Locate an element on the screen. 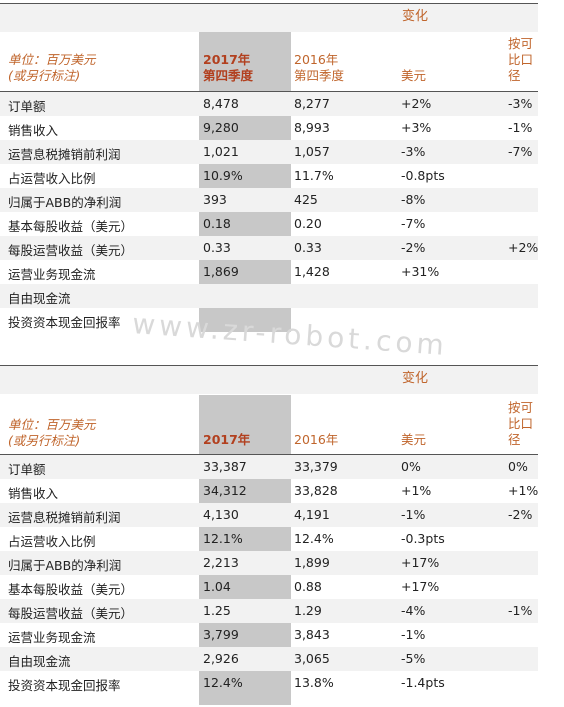 This screenshot has width=564, height=707. prior-value: 0.33 is located at coordinates (308, 247).